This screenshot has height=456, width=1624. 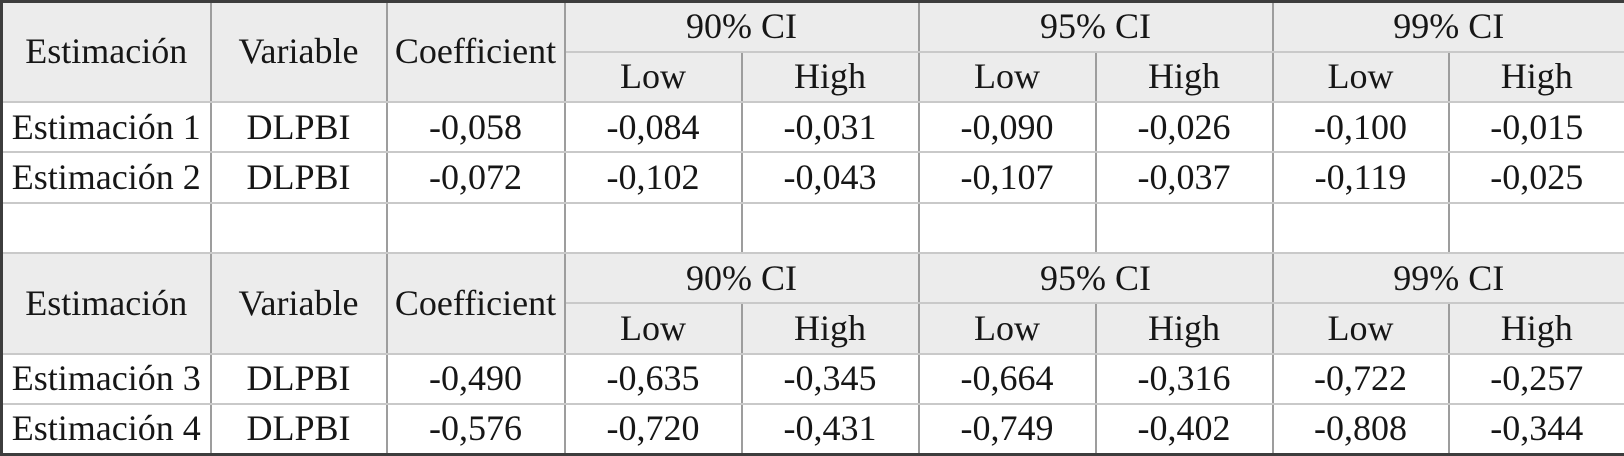 What do you see at coordinates (1007, 177) in the screenshot?
I see `cell-ci-value: -0,107` at bounding box center [1007, 177].